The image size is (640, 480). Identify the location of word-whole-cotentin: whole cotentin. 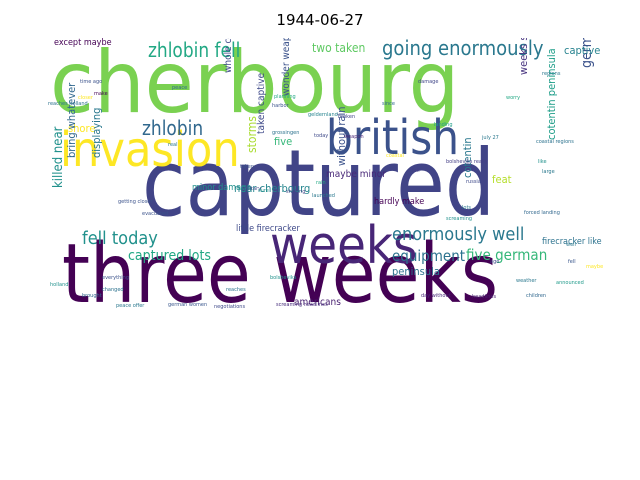
(228, 55).